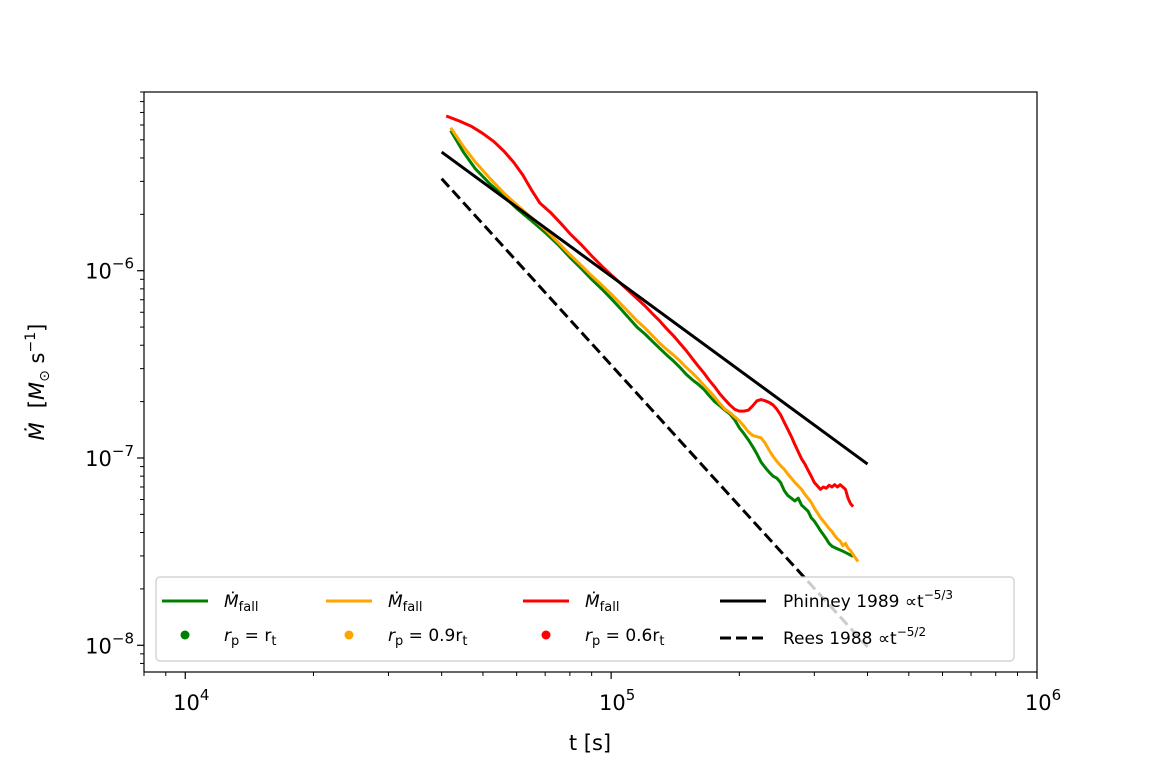 Image resolution: width=1152 pixels, height=768 pixels. What do you see at coordinates (241, 603) in the screenshot?
I see `legend-label-green-line: Ṁfall` at bounding box center [241, 603].